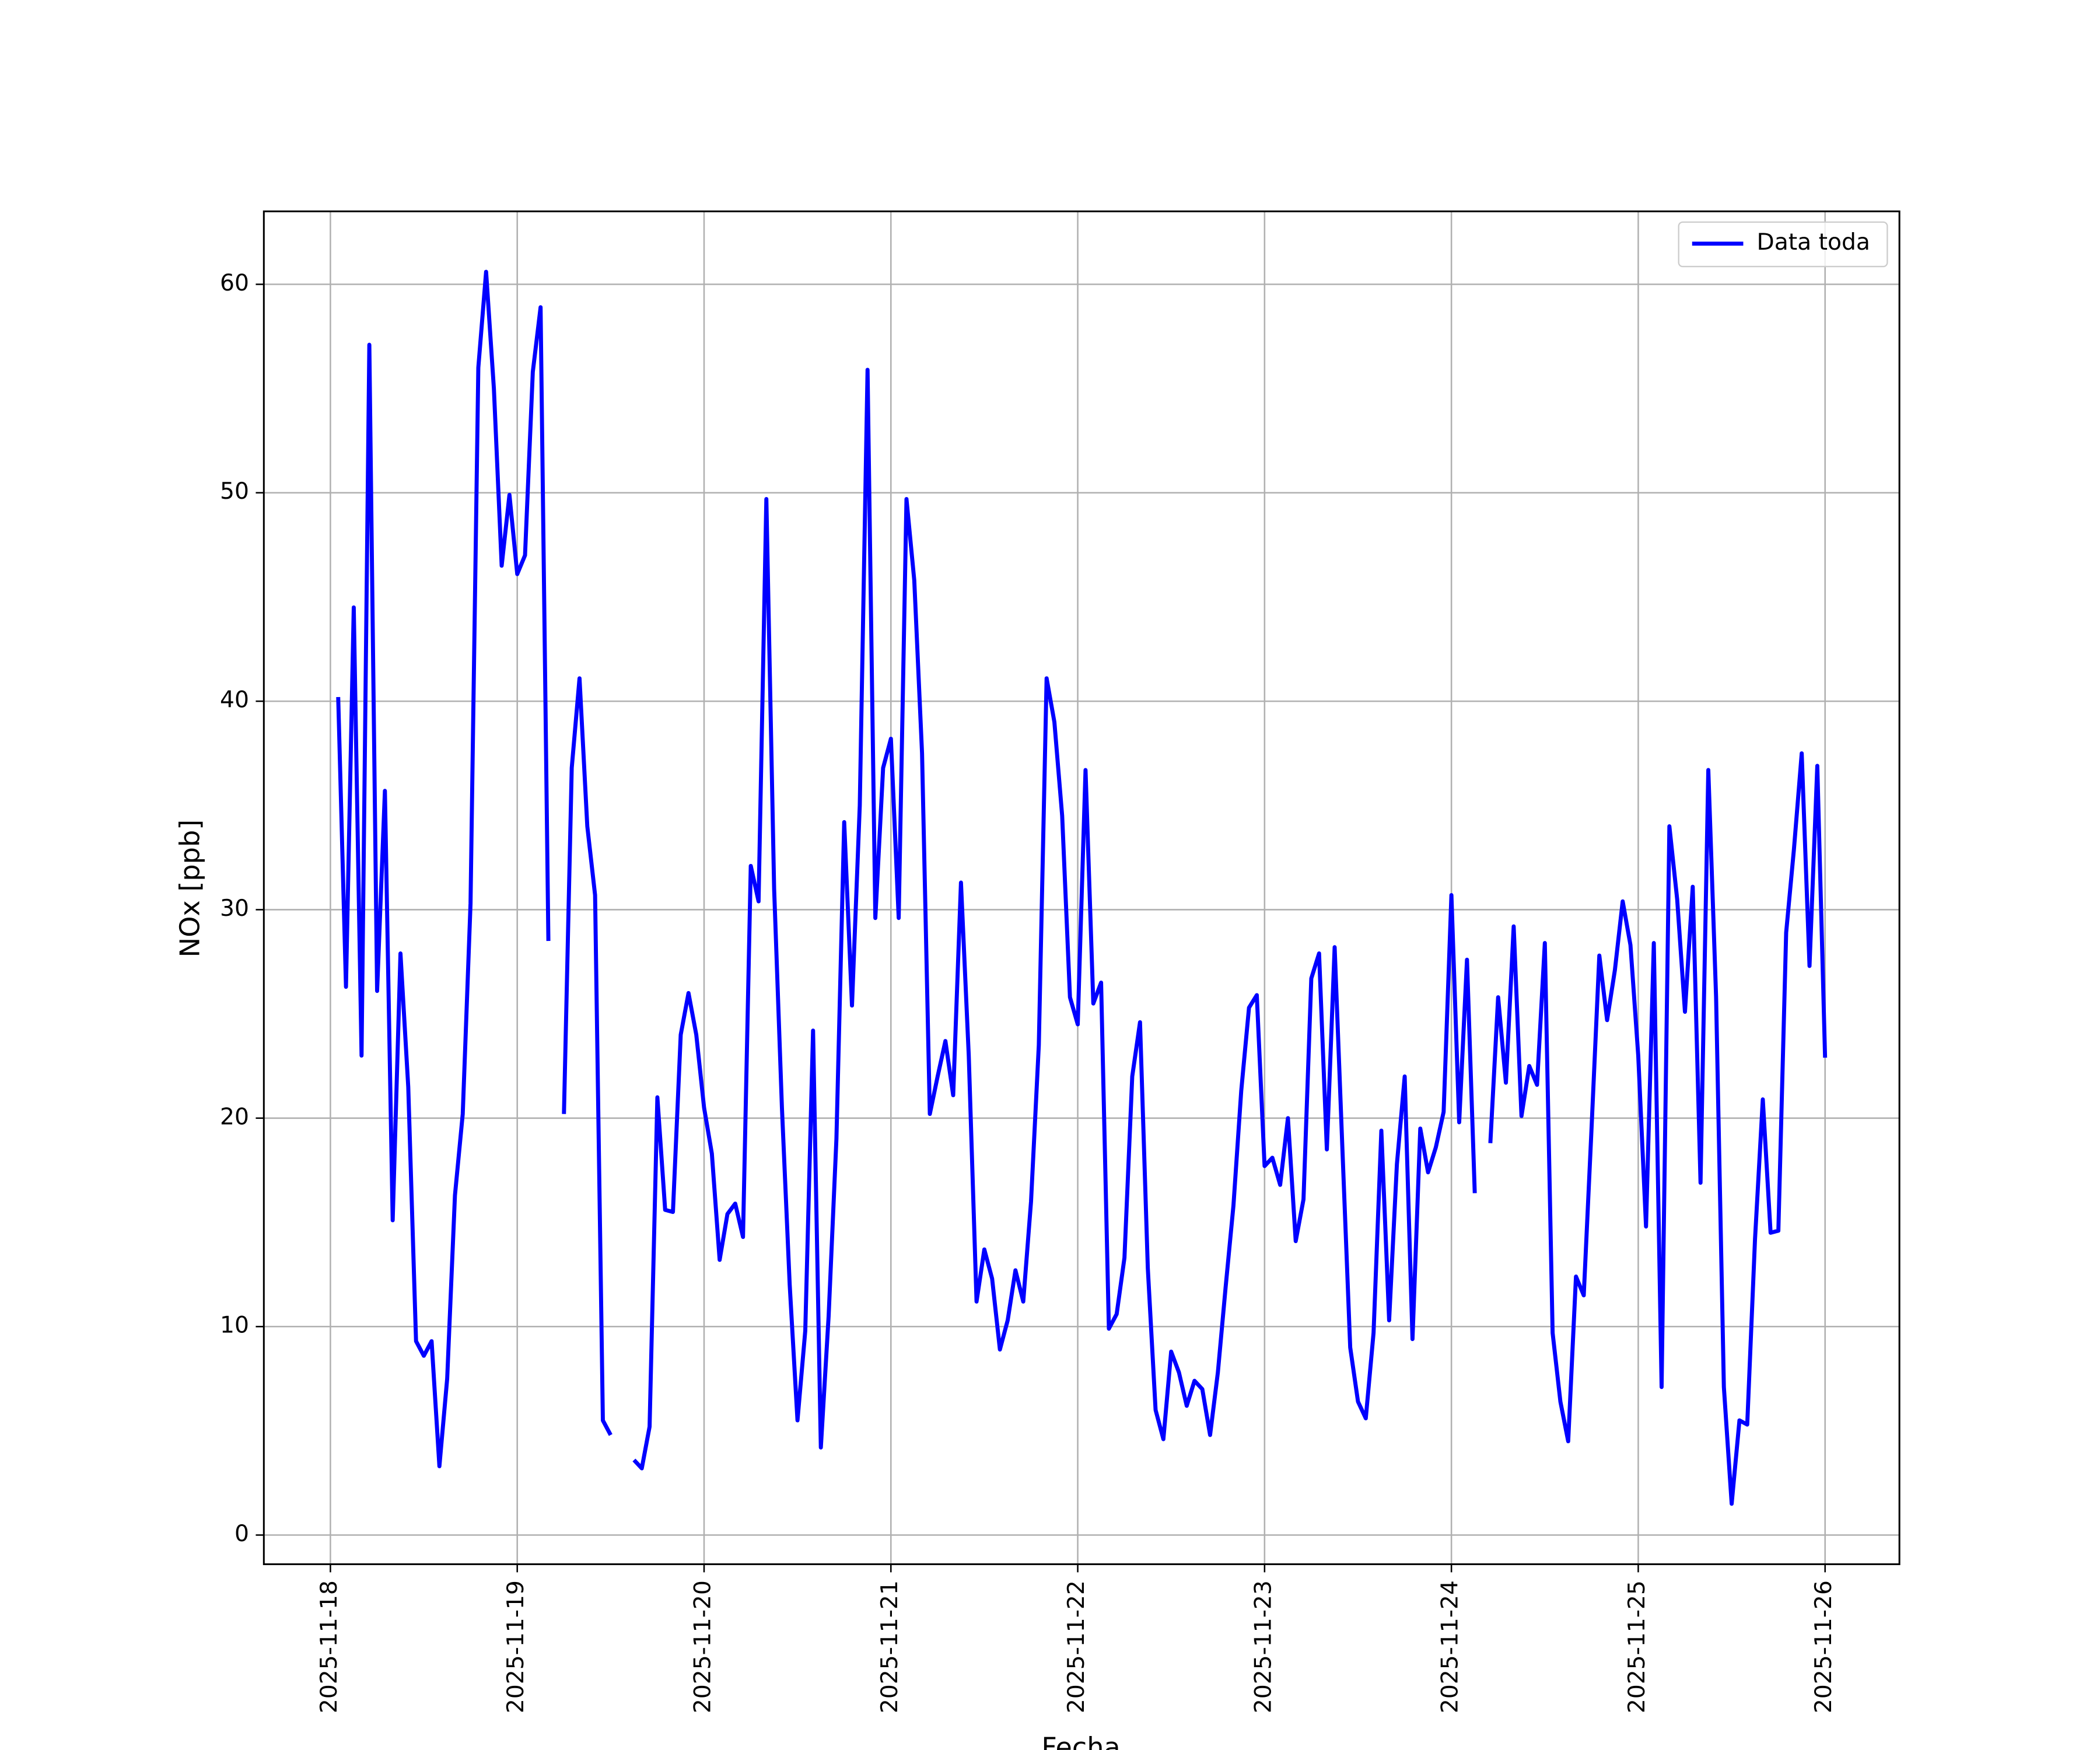 This screenshot has width=2100, height=1750. I want to click on x-tick-label: 2025-11-21, so click(890, 1646).